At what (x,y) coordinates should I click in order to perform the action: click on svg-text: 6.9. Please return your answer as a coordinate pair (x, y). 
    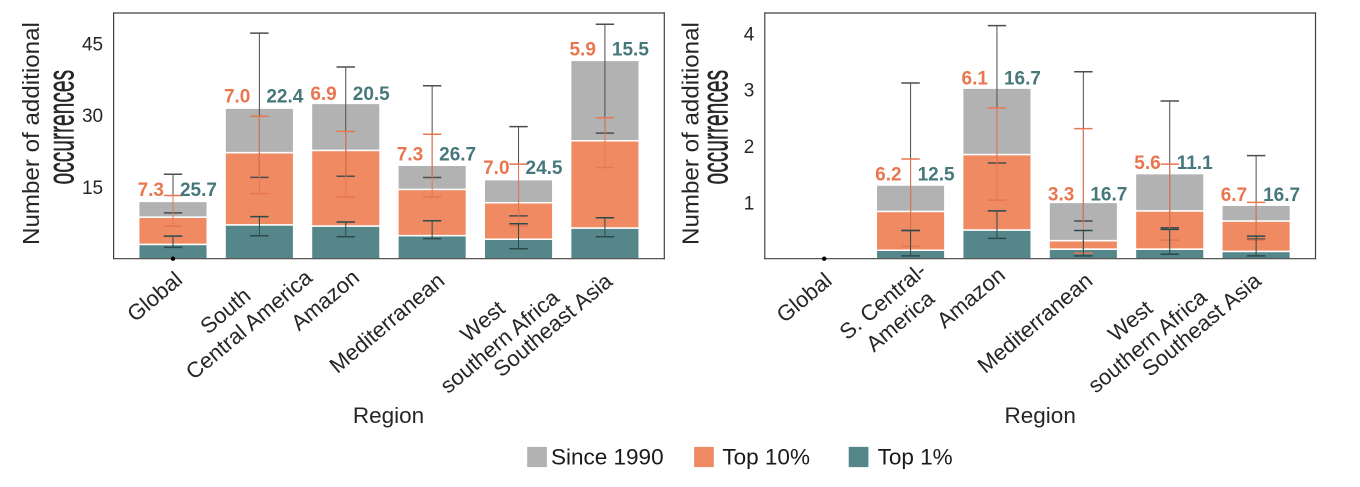
    Looking at the image, I should click on (323, 94).